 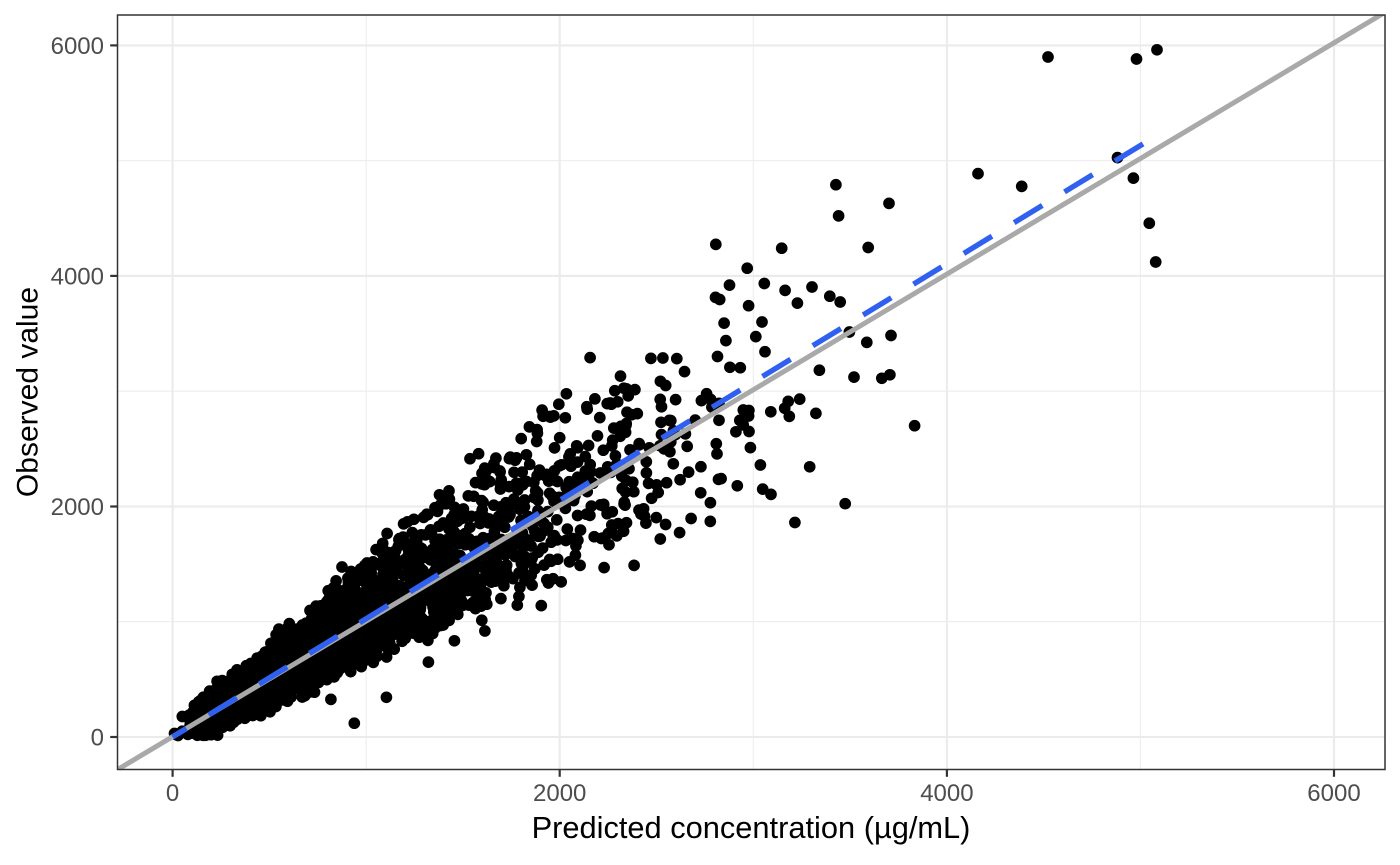 I want to click on svg-text: Observed value, so click(x=28, y=392).